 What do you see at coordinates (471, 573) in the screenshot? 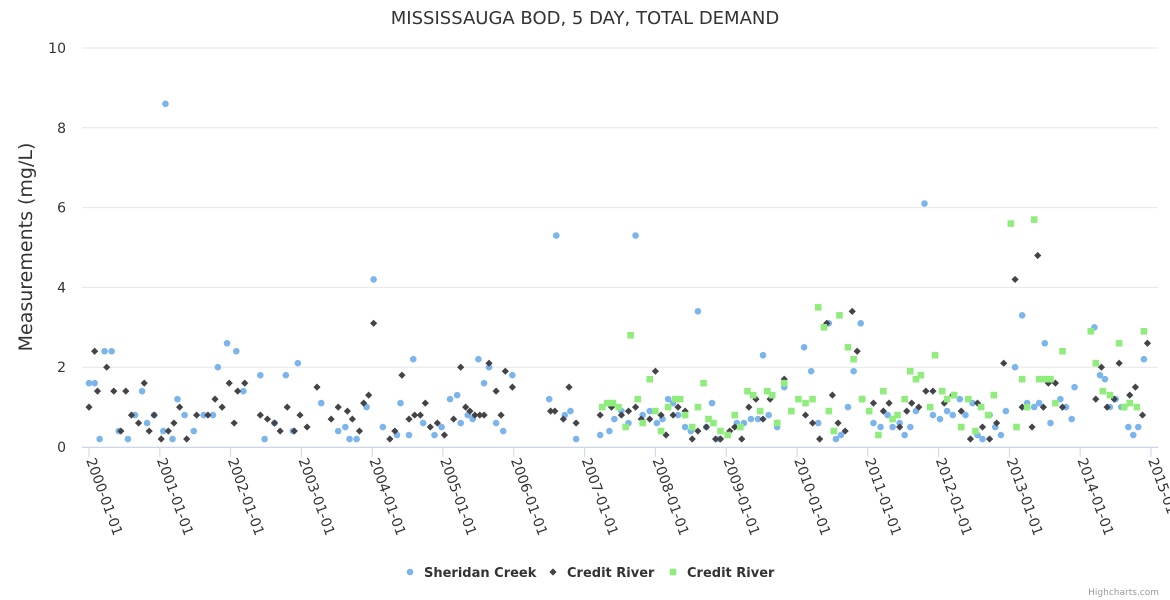
I see `legend-item-0: Sheridan Creek` at bounding box center [471, 573].